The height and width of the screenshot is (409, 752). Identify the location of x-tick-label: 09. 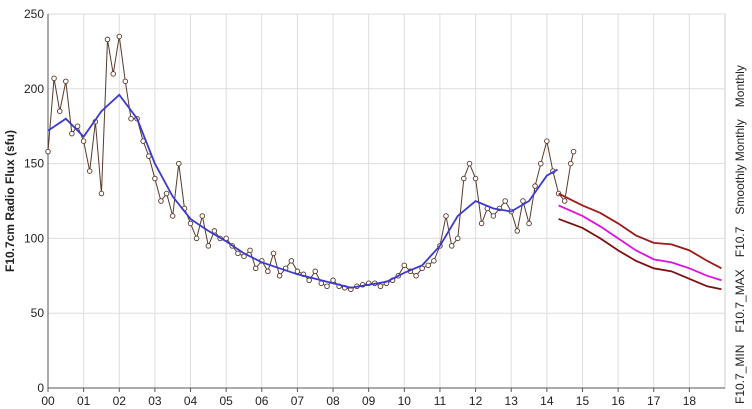
(369, 401).